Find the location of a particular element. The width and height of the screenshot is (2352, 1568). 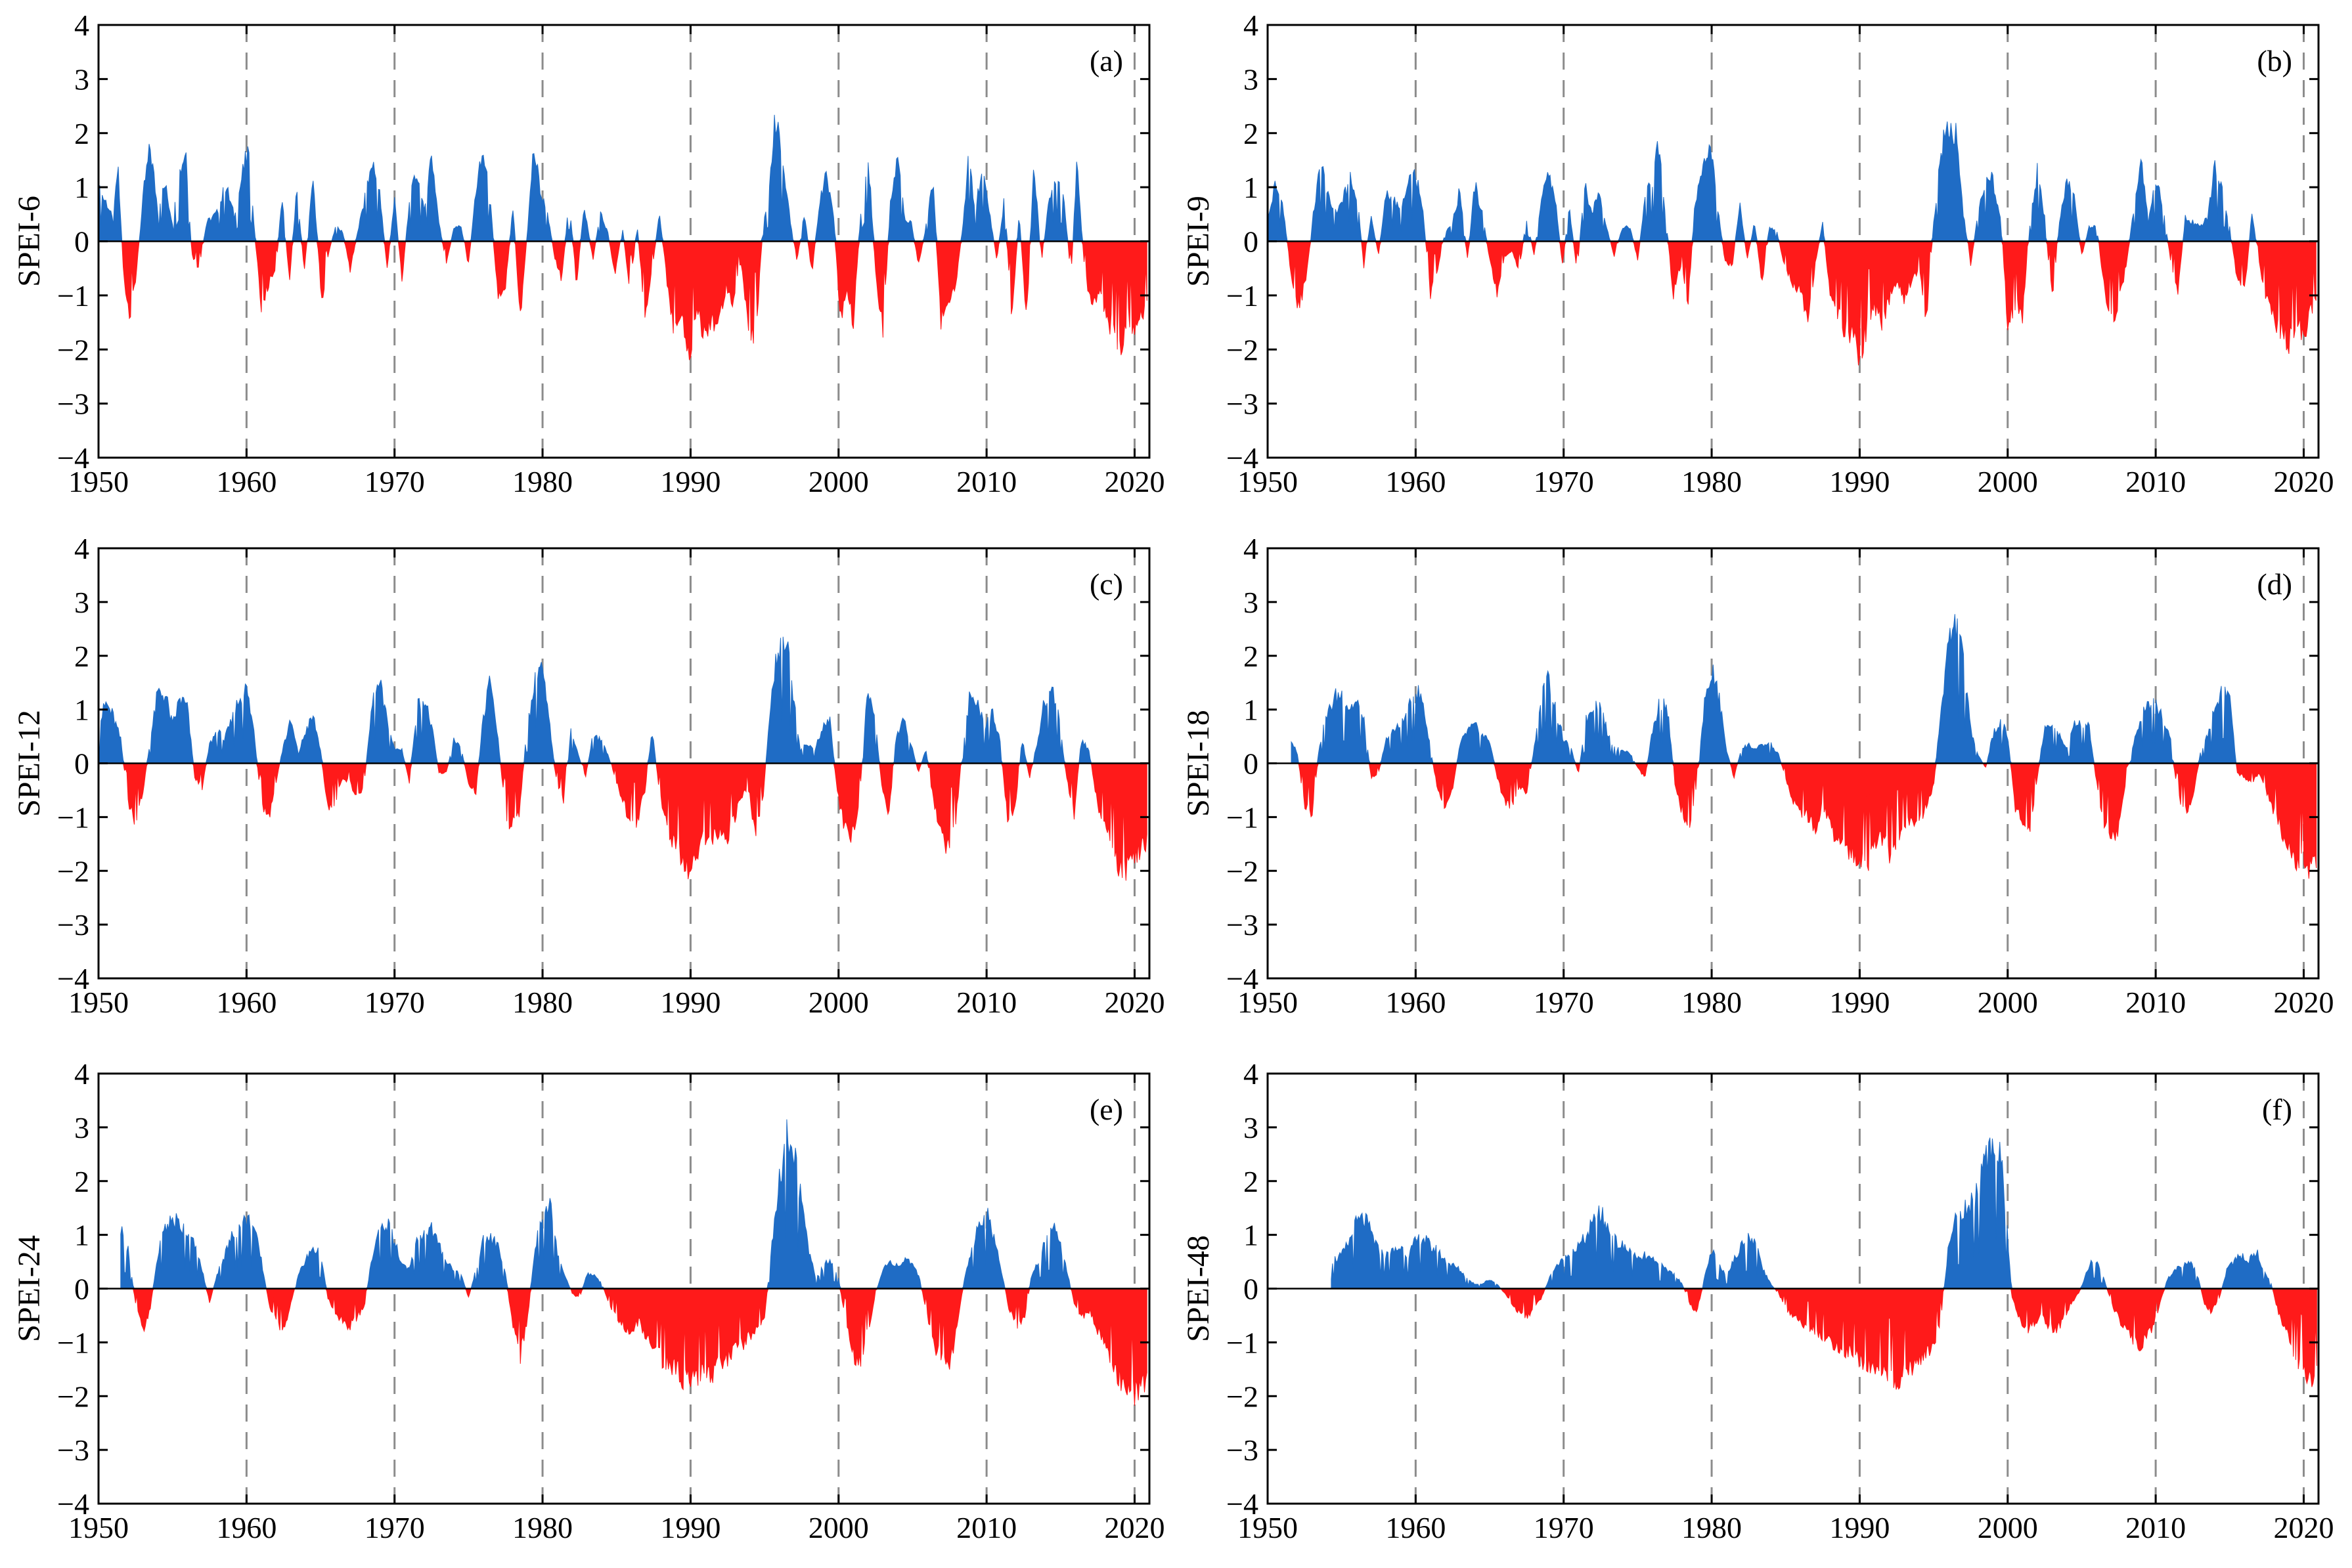

panel-label: (c) is located at coordinates (1106, 584).